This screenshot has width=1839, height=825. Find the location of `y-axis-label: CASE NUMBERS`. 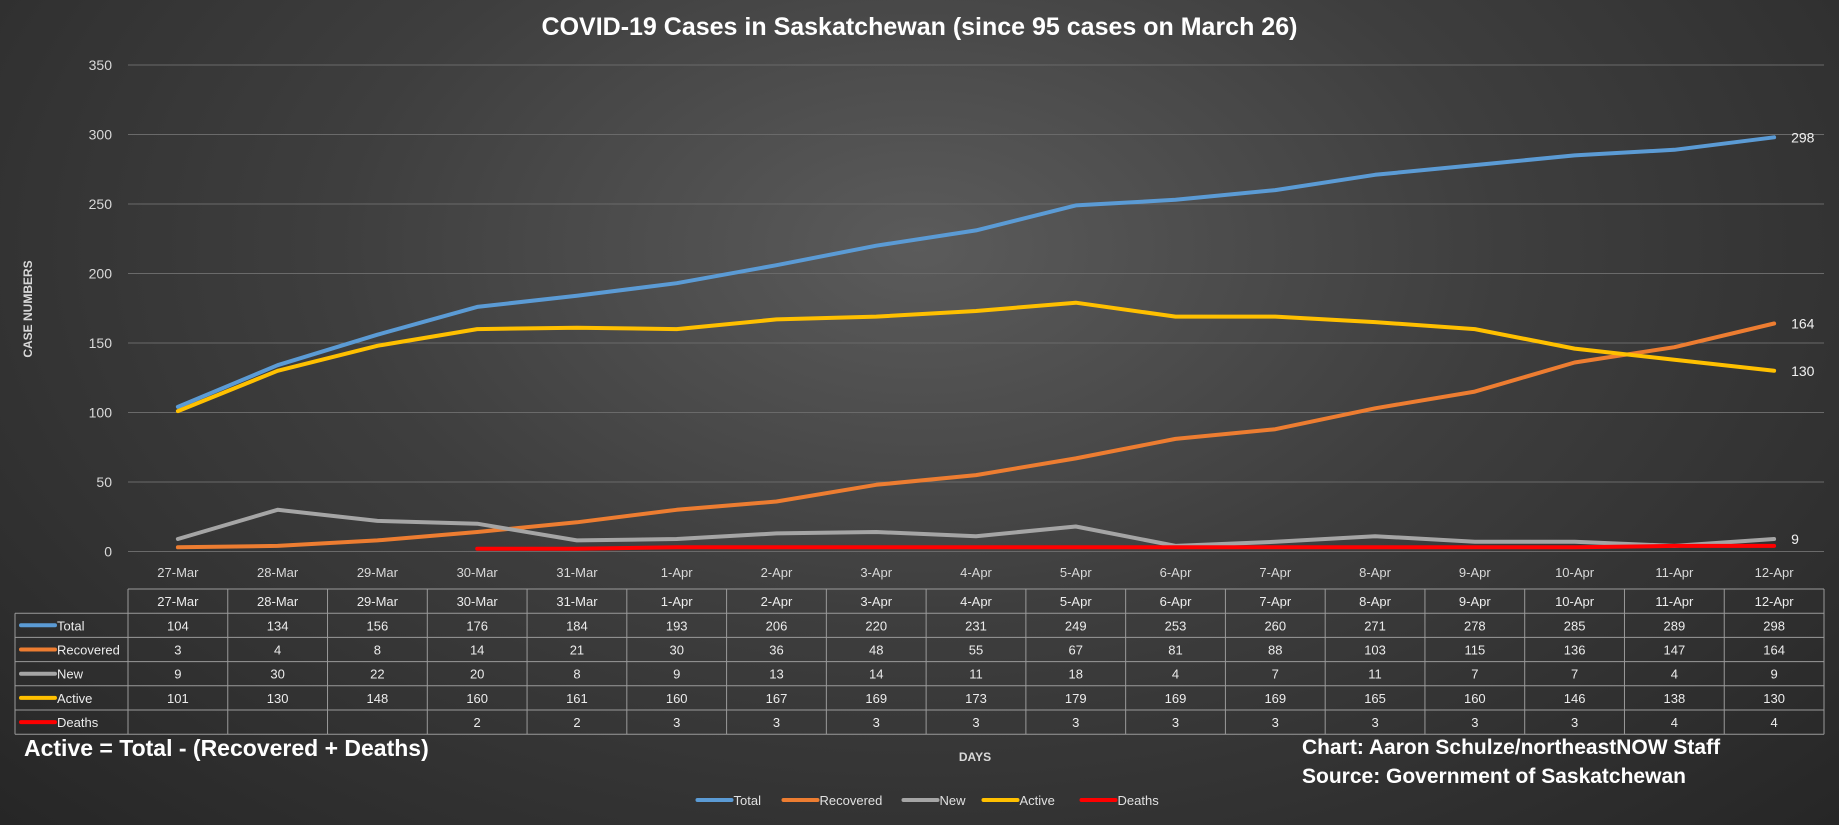

y-axis-label: CASE NUMBERS is located at coordinates (28, 308).